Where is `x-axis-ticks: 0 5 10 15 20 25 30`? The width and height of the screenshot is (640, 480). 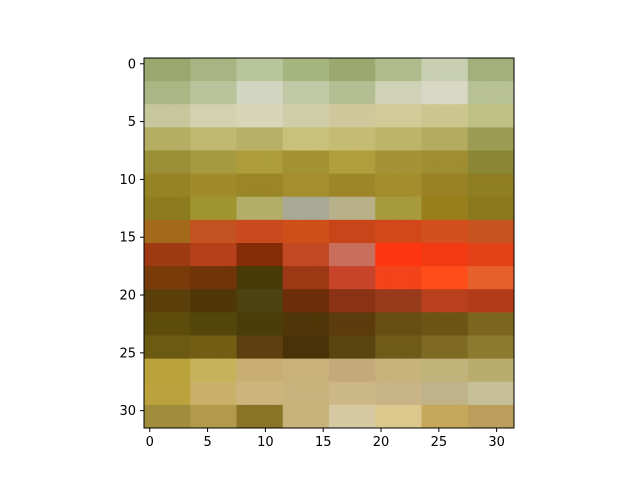
x-axis-ticks: 0 5 10 15 20 25 30 is located at coordinates (325, 439).